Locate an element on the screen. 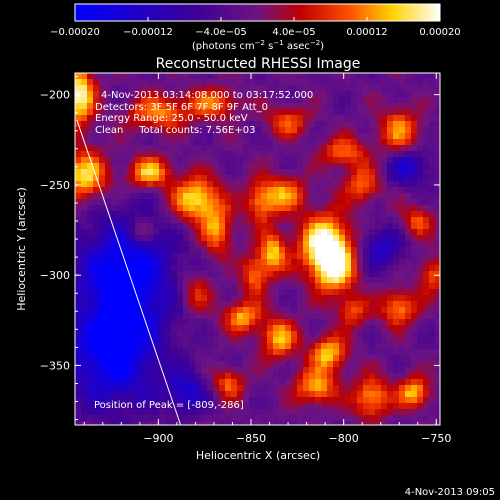 The height and width of the screenshot is (500, 500). y-axis-label: Heliocentric Y (arcsec) is located at coordinates (21, 249).